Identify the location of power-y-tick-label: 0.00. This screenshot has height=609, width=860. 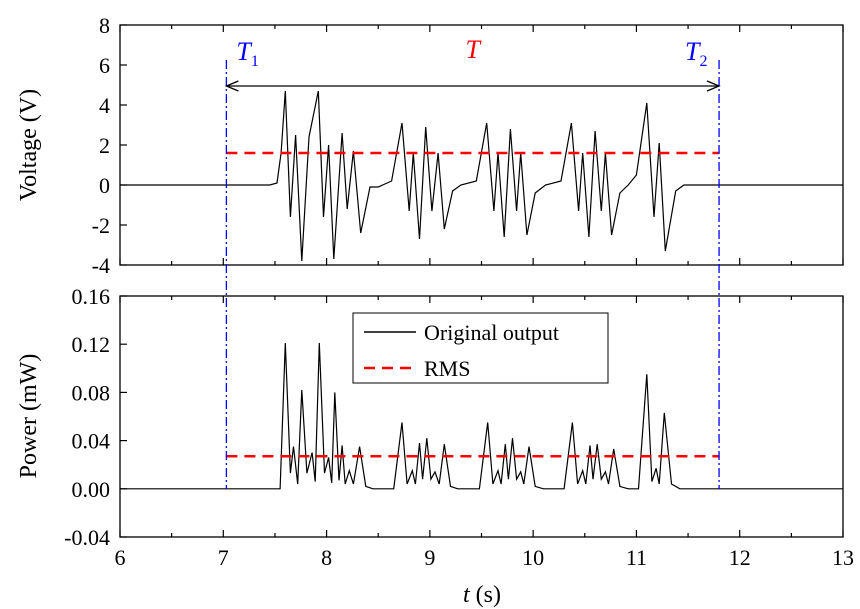
(91, 489).